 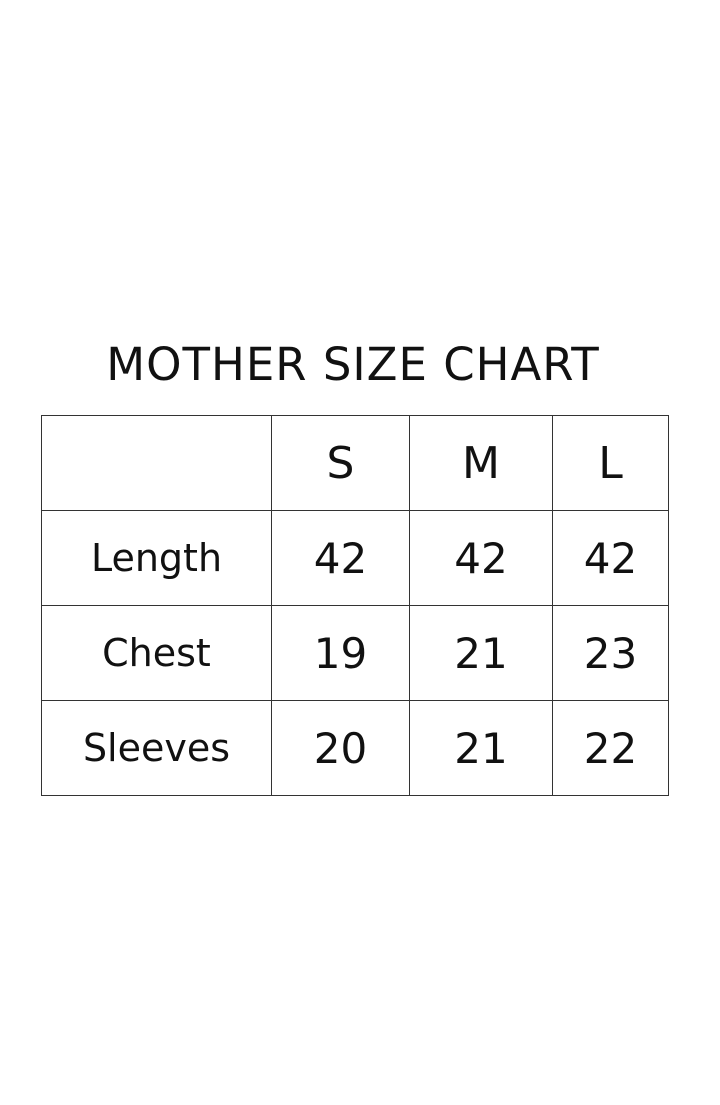 I want to click on table-header-row: S M L, so click(x=355, y=463).